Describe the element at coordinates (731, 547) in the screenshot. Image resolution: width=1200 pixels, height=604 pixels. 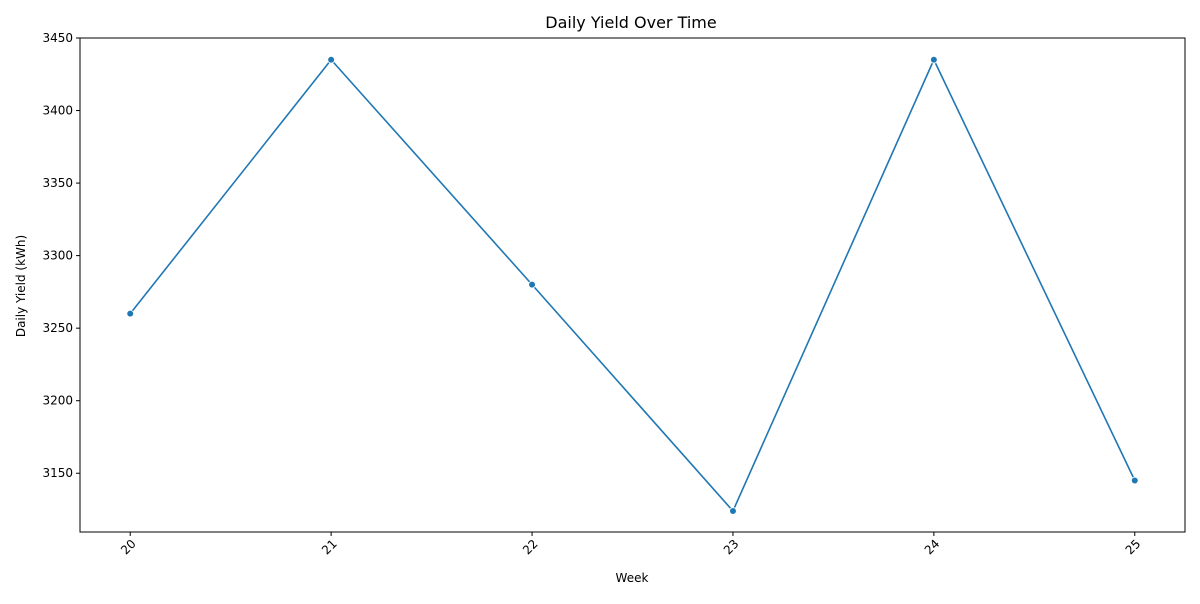
I see `x-tick-label: 23` at that location.